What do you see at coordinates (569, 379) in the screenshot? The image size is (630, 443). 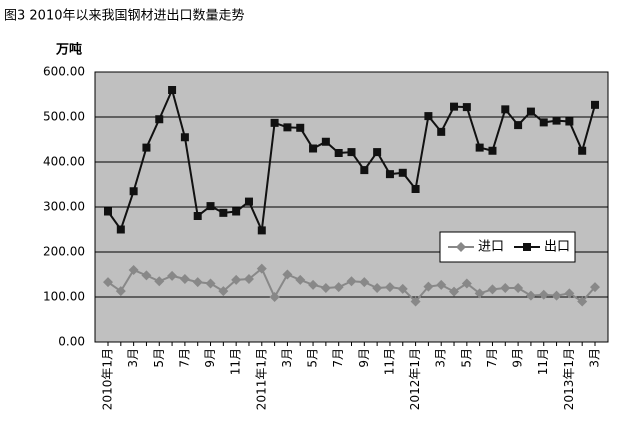 I see `x-tick-label: 2013年1月` at bounding box center [569, 379].